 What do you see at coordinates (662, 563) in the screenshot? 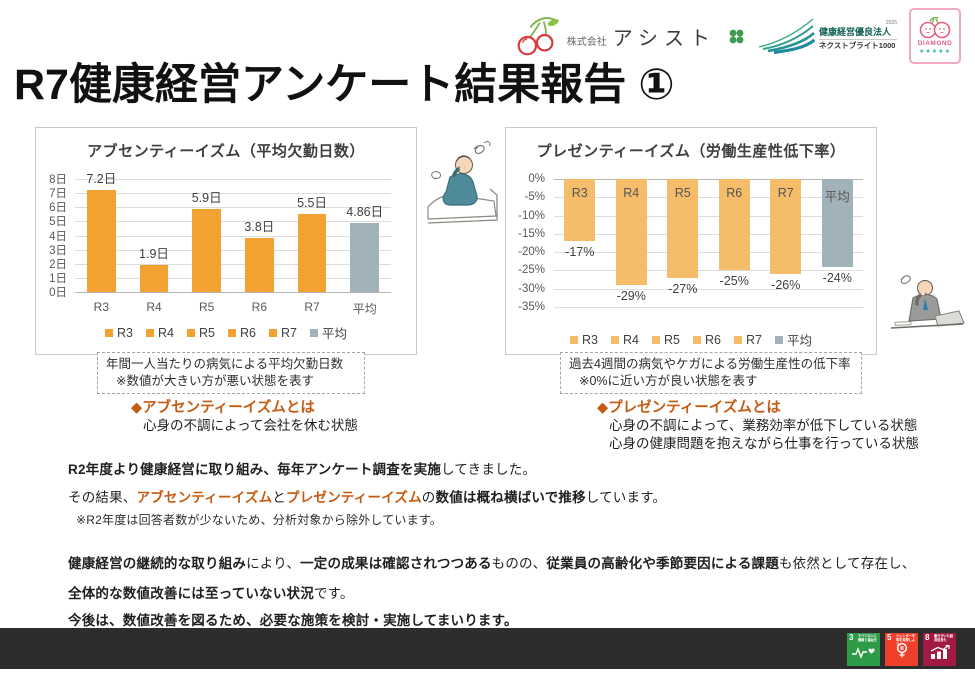
I see `text-run: 従業員の高齢化や季節要因による課題` at bounding box center [662, 563].